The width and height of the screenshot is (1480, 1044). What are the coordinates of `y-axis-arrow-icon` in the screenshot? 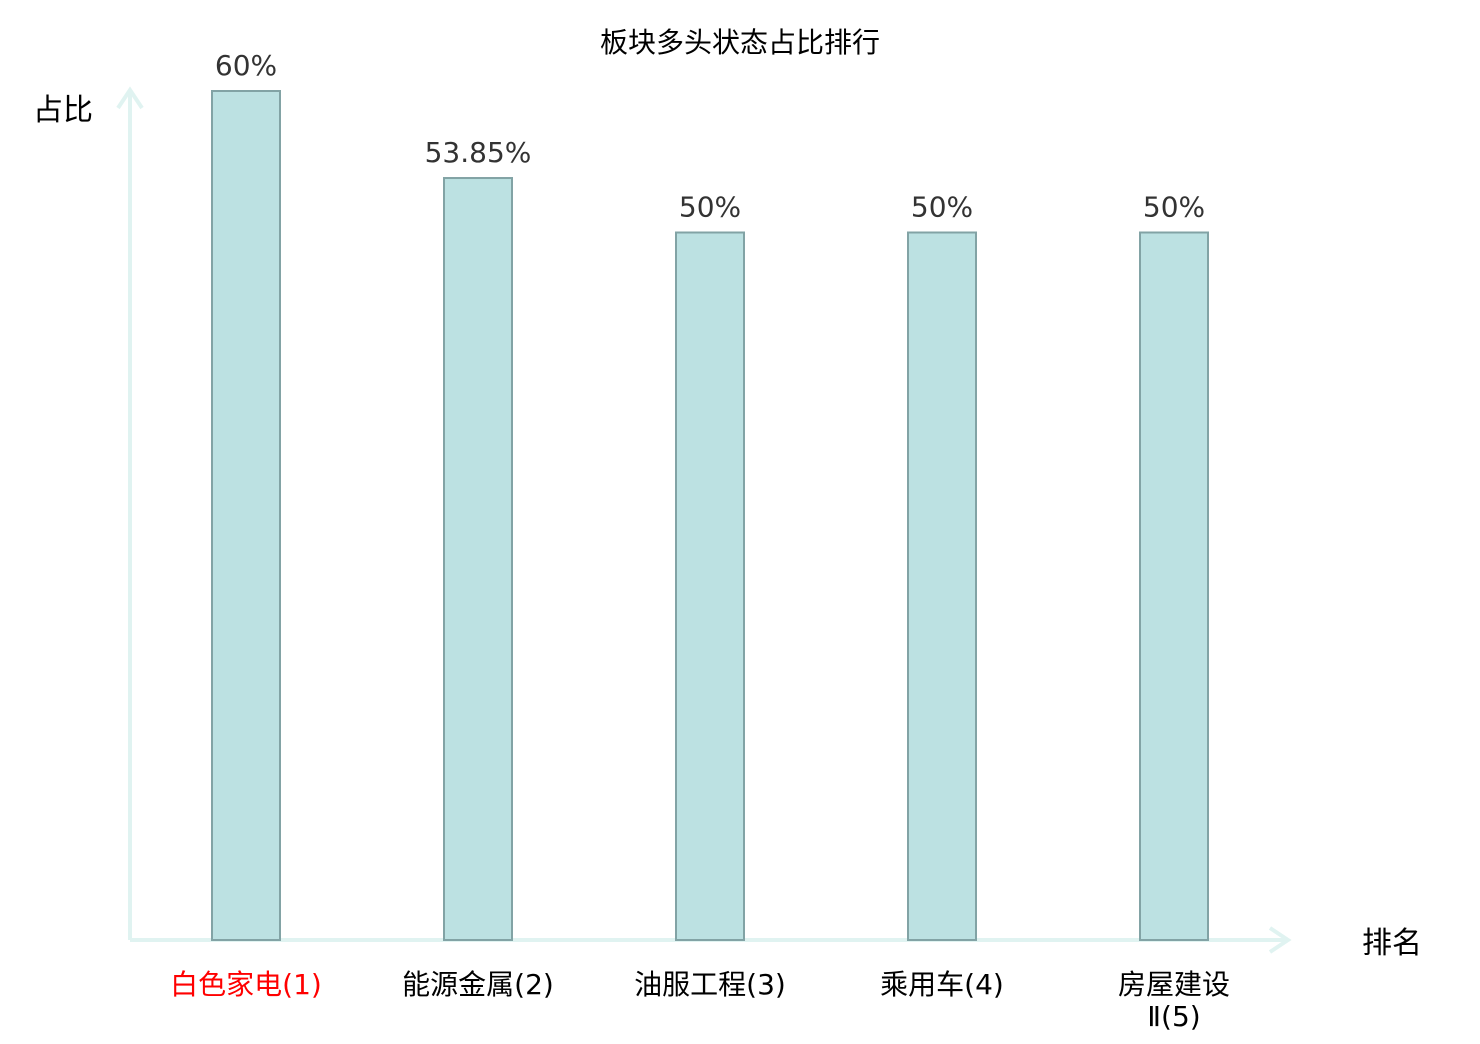 It's located at (130, 98).